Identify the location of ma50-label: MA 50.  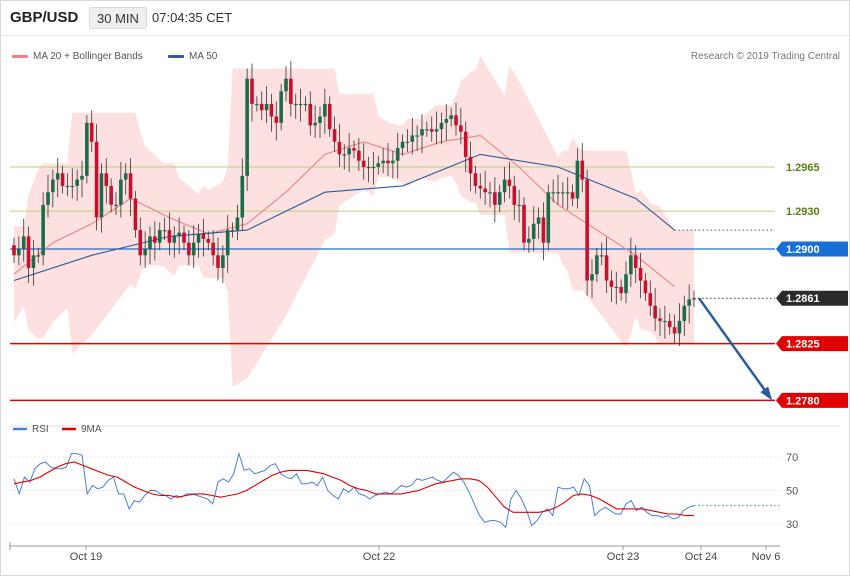
(203, 56).